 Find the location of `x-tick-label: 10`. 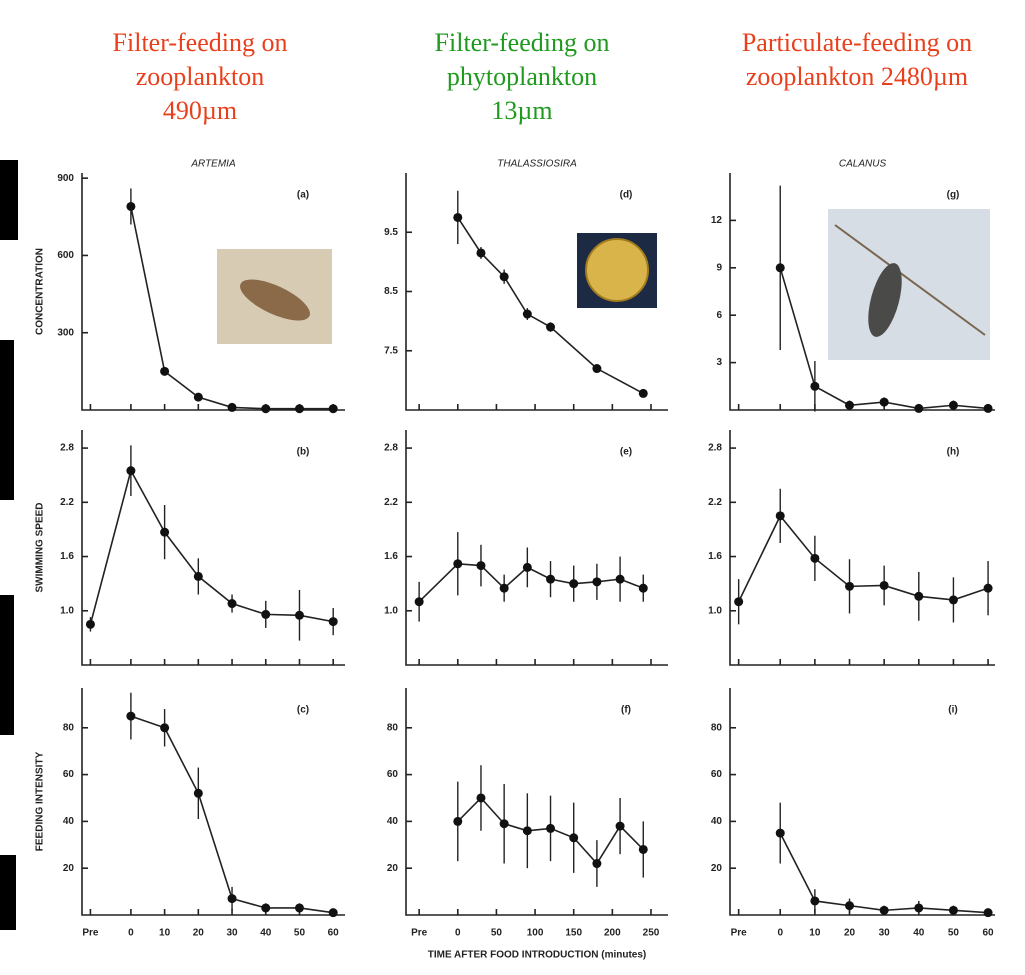

x-tick-label: 10 is located at coordinates (815, 933).